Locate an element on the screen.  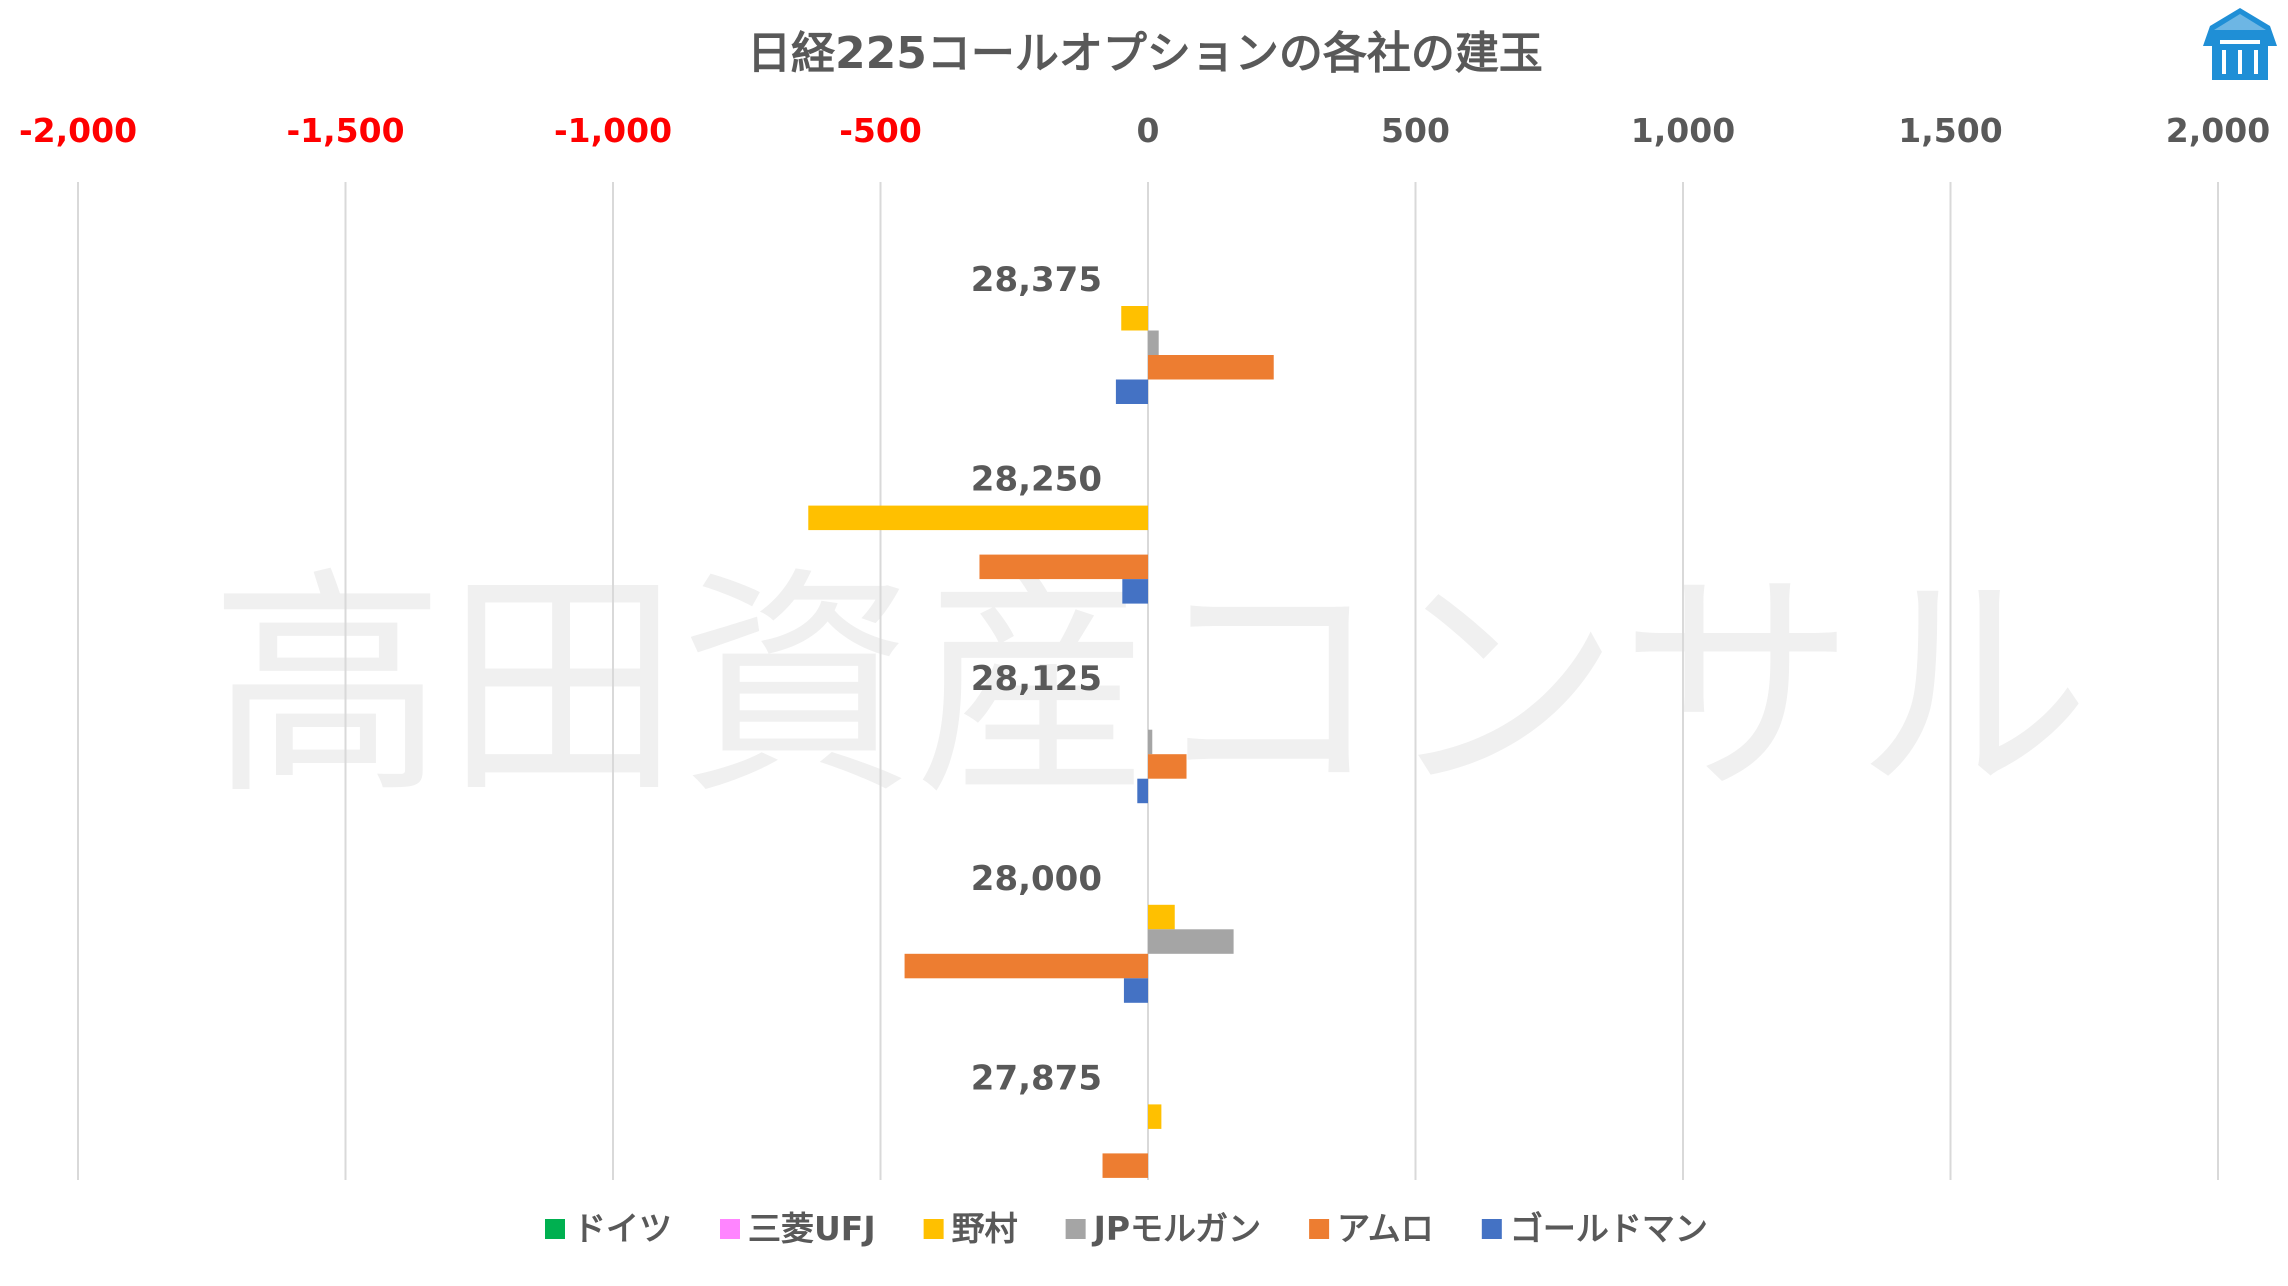
x-tick-label: 1,500 is located at coordinates (1950, 130).